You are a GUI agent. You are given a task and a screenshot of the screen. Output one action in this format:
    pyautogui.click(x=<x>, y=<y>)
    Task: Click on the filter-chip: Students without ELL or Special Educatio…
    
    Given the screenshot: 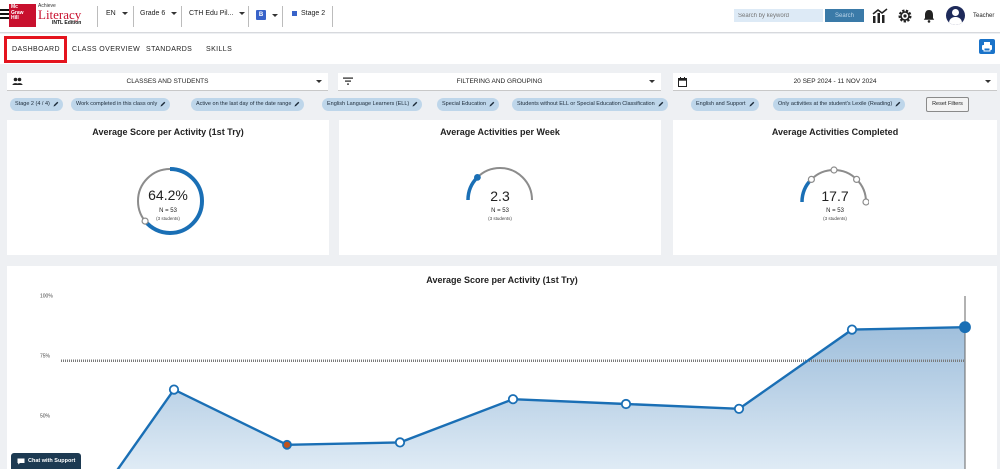 What is the action you would take?
    pyautogui.click(x=590, y=104)
    